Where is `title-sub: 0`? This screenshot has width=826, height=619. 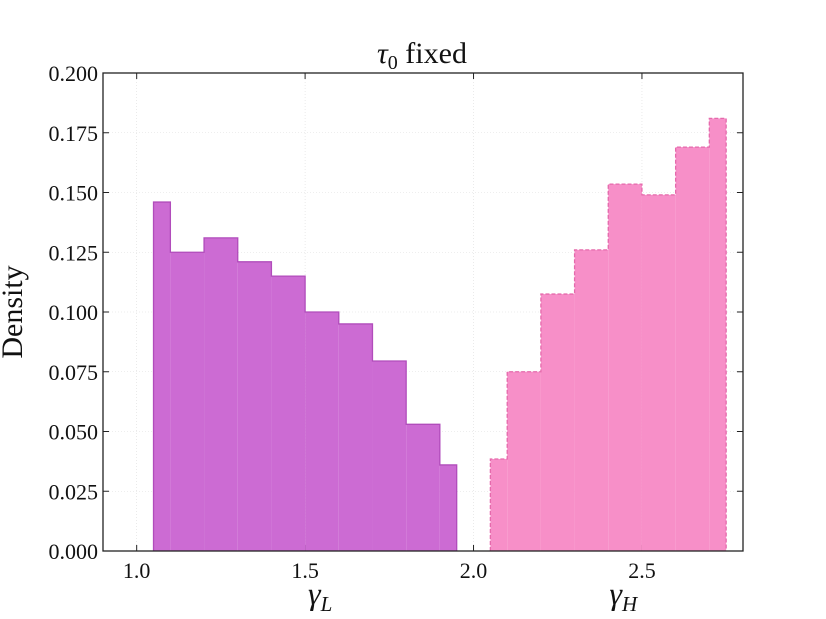
title-sub: 0 is located at coordinates (393, 63).